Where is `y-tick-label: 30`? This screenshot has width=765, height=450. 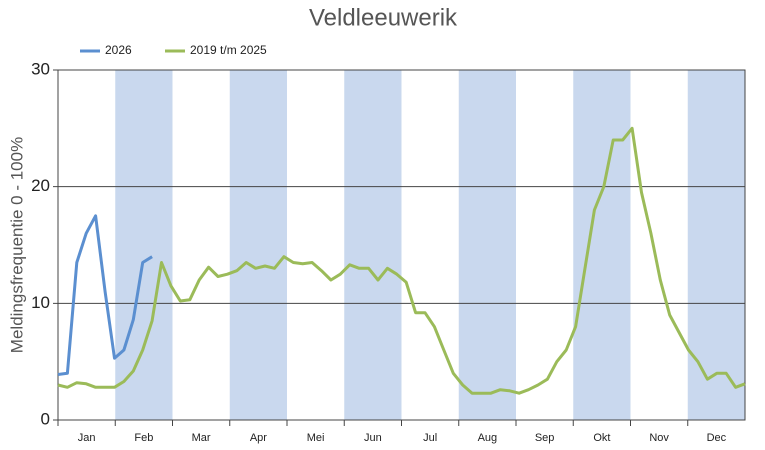 y-tick-label: 30 is located at coordinates (40, 68).